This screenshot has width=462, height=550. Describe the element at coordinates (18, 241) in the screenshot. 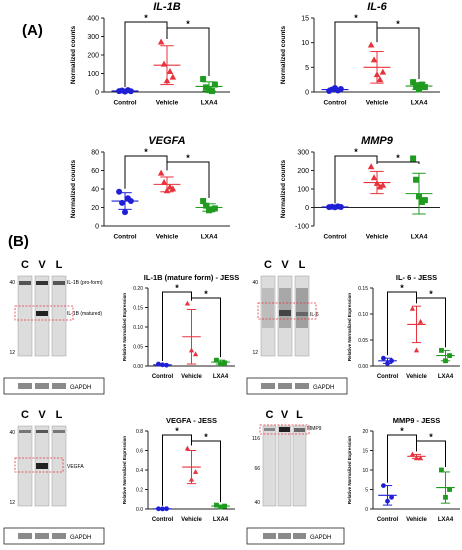

I see `panel-label-b: (B)` at that location.